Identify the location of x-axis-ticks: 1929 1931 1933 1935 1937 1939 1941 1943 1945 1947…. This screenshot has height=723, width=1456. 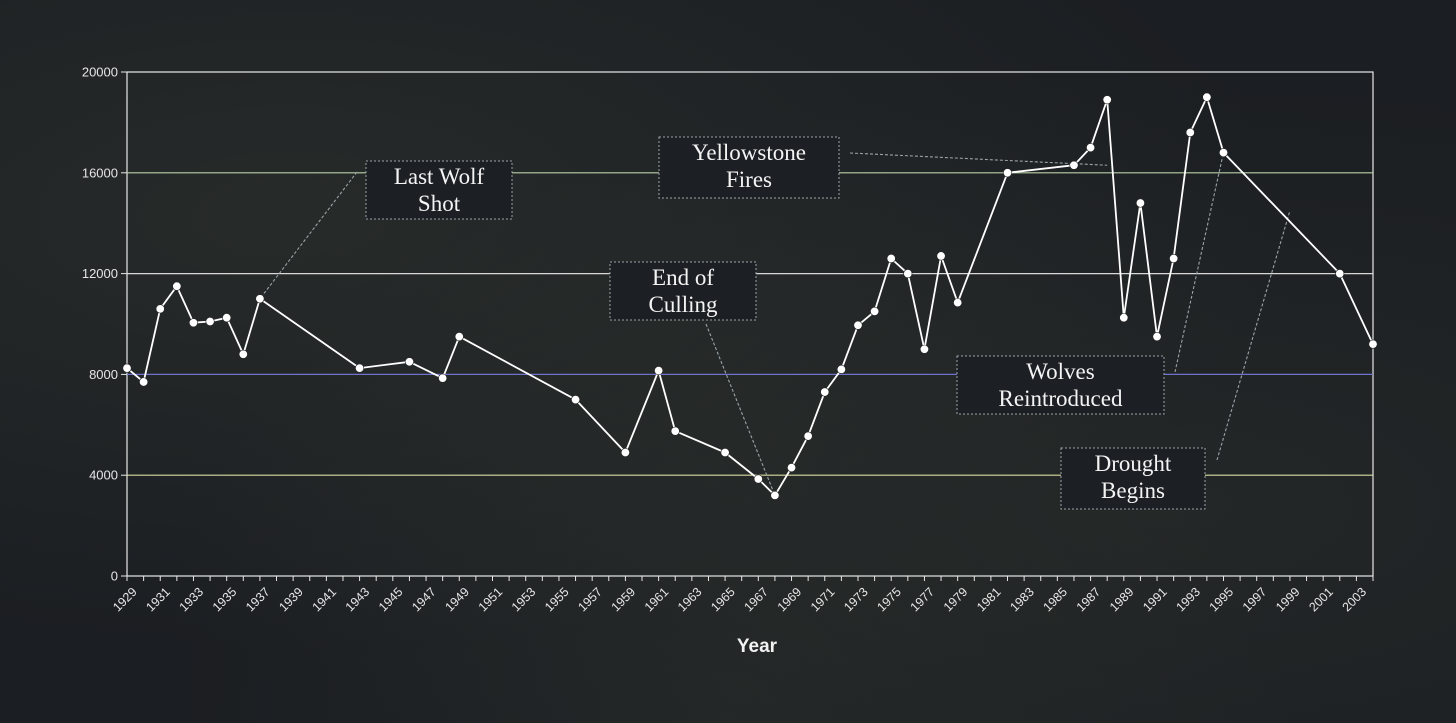
(742, 595).